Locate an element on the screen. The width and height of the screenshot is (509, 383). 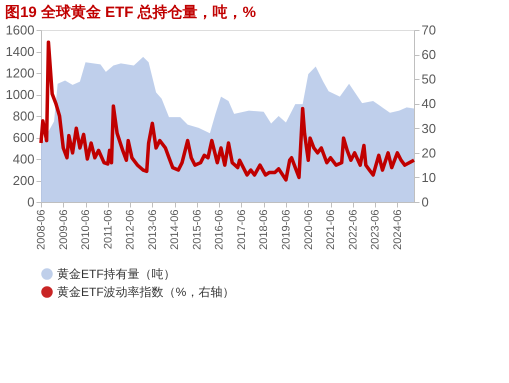
y2-tick-label: 30 is located at coordinates (429, 128).